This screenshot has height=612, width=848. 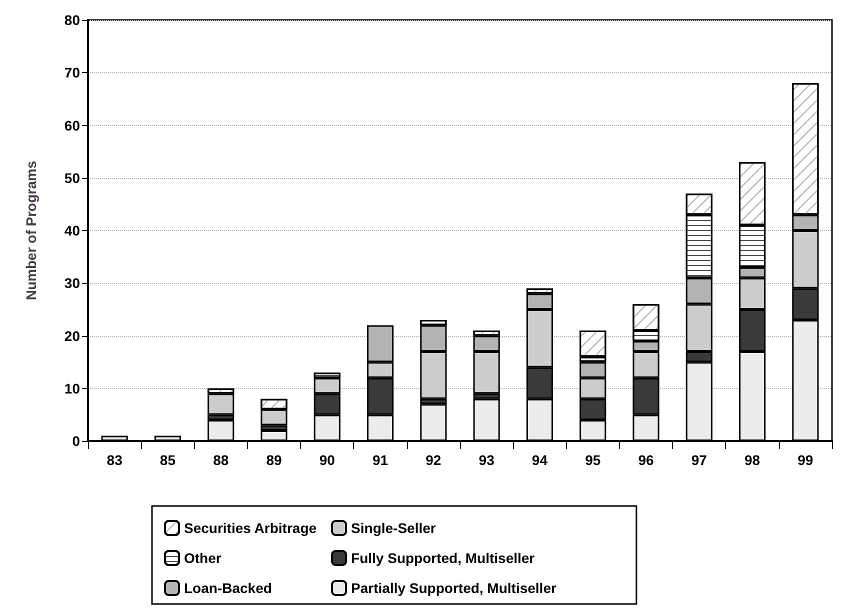 What do you see at coordinates (203, 558) in the screenshot?
I see `legend-label: Other` at bounding box center [203, 558].